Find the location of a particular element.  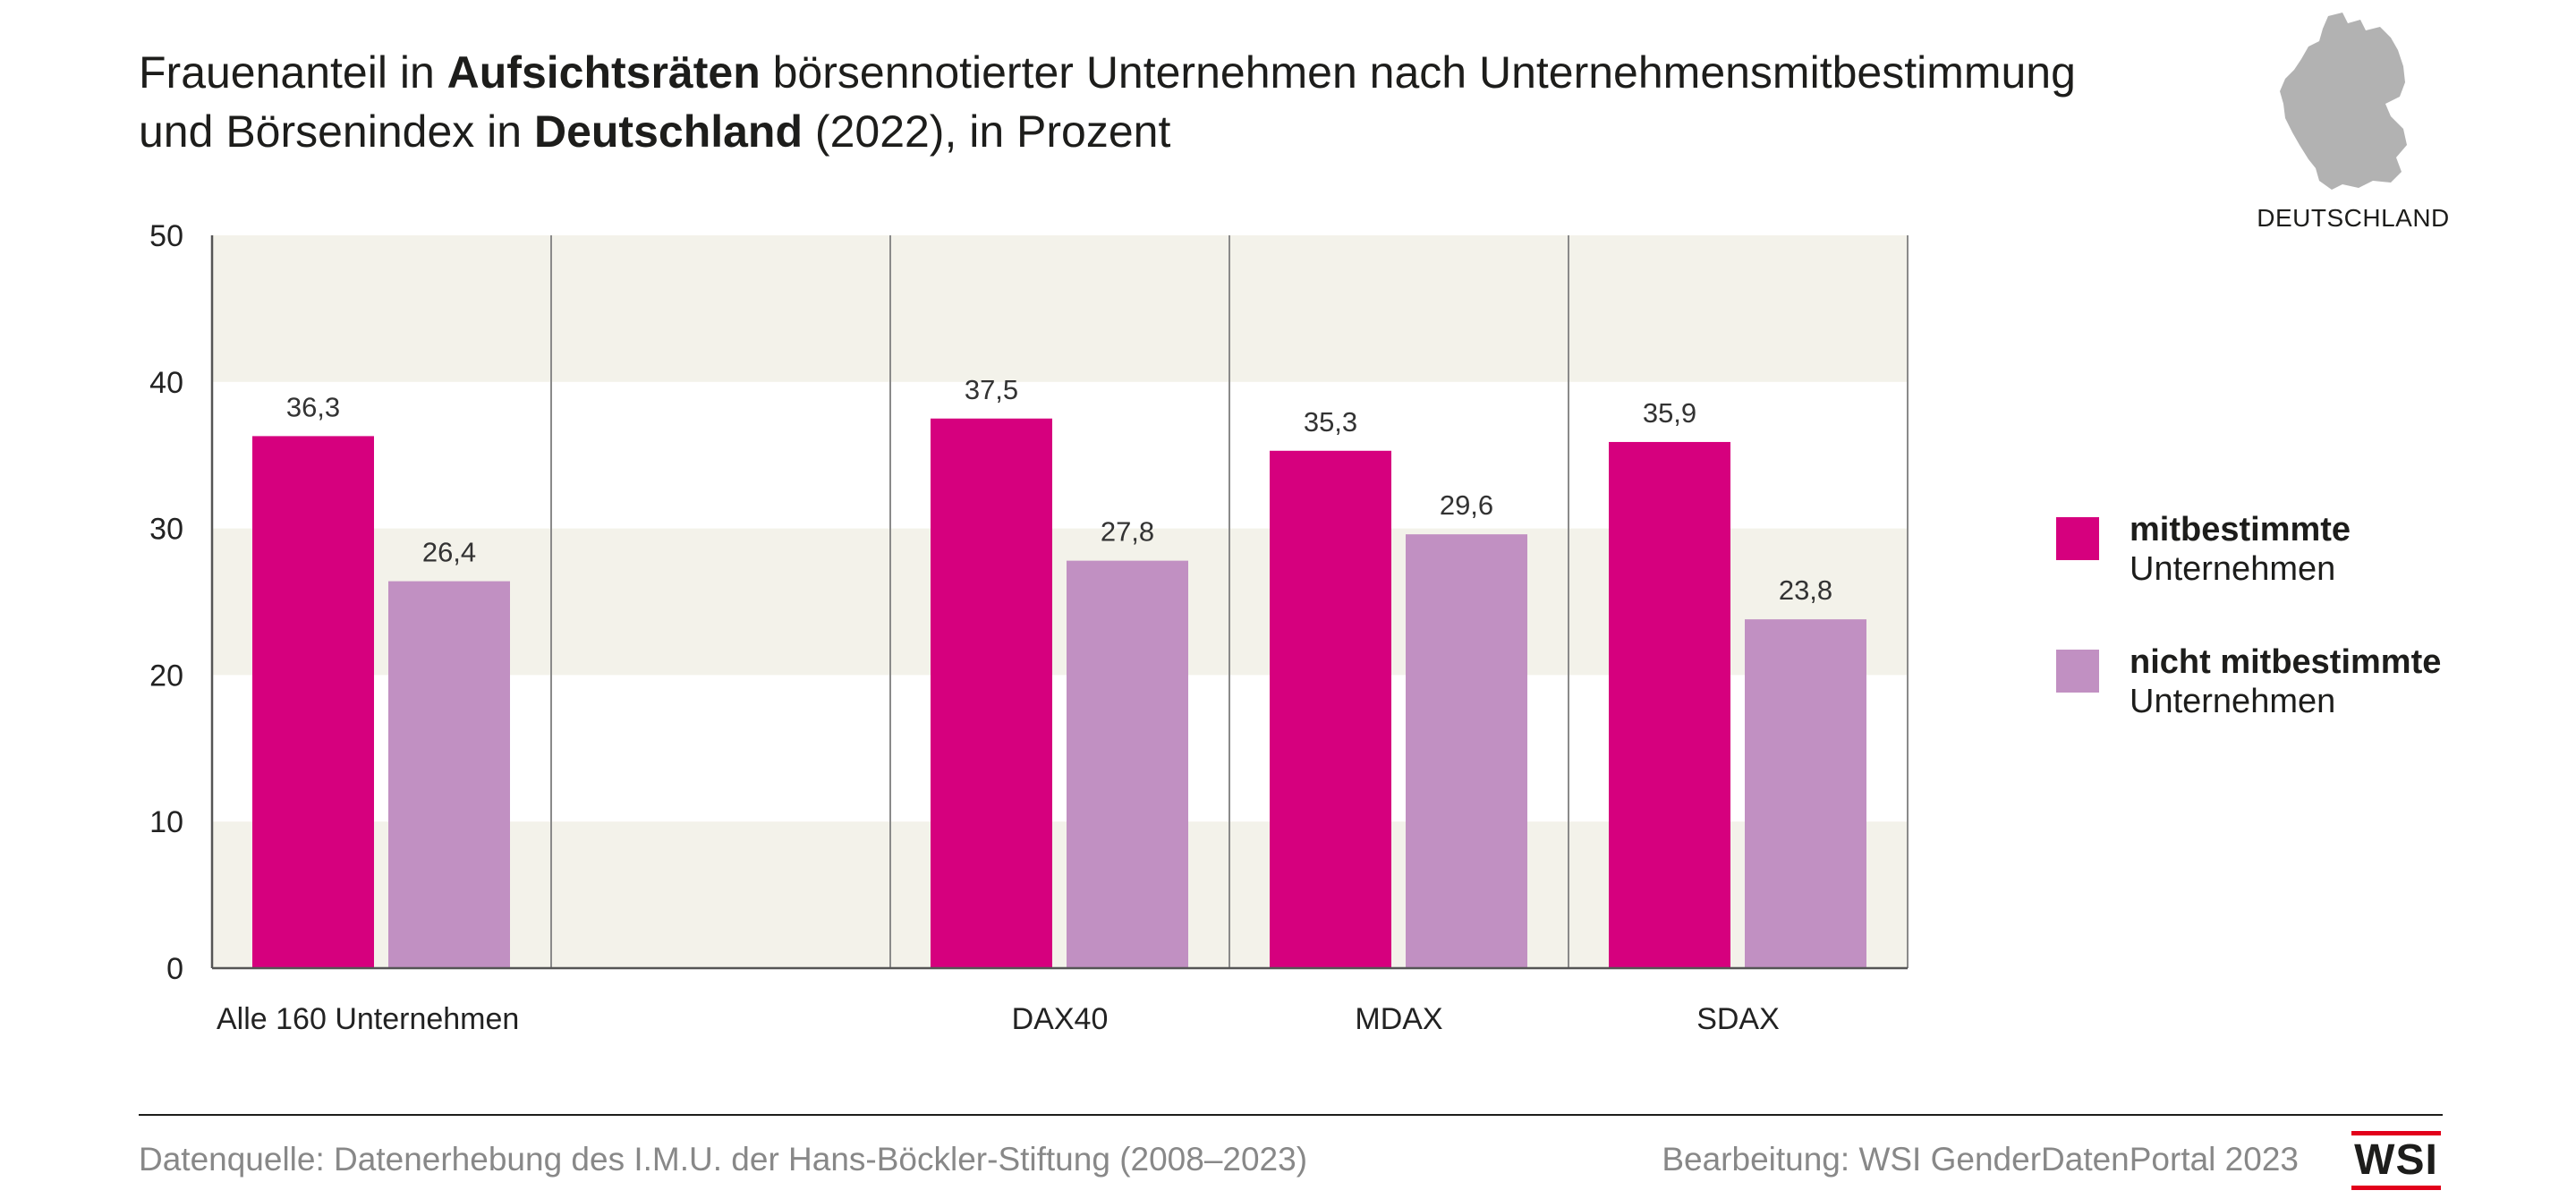

wsi-logo-top-bar is located at coordinates (2396, 1133).